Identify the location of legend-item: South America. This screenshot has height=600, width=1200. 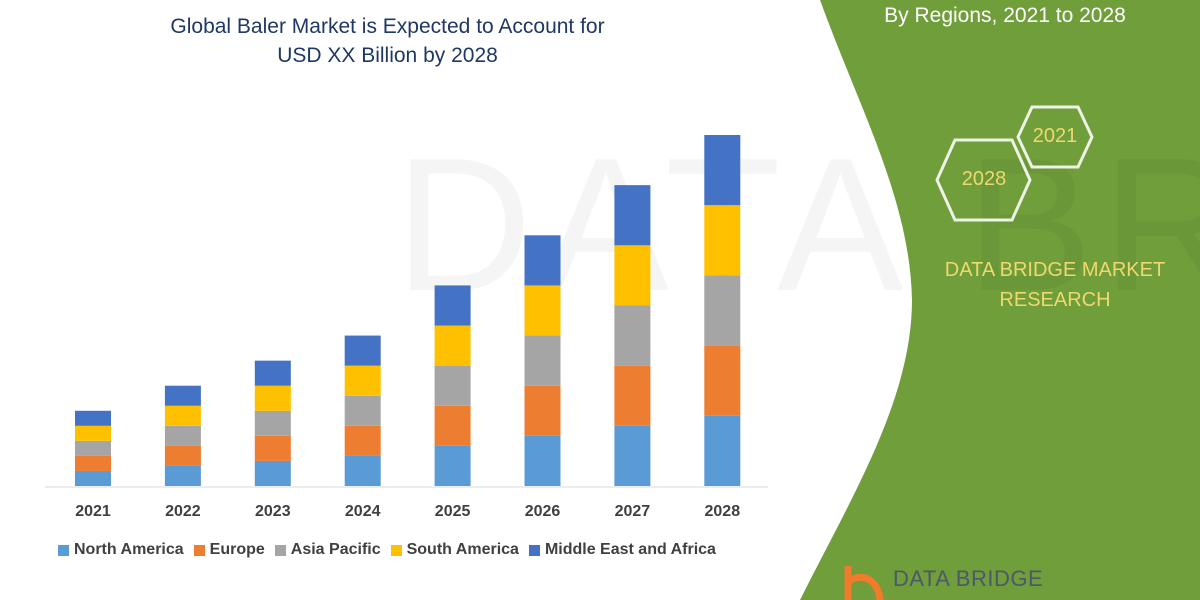
(454, 550).